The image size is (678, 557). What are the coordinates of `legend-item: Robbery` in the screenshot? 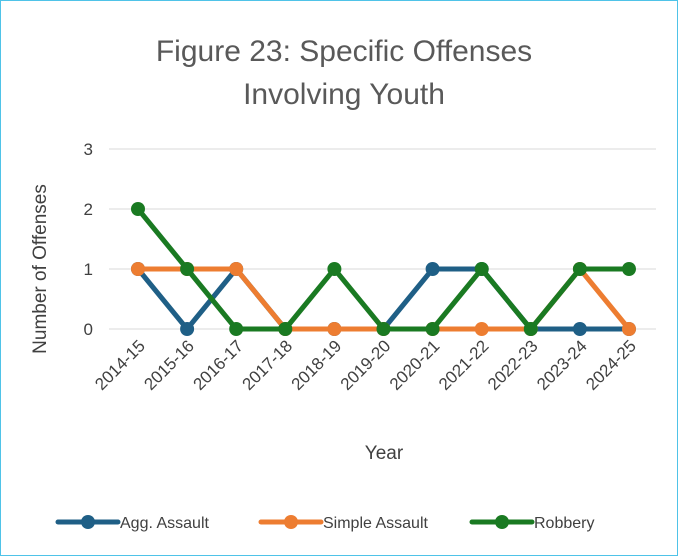 It's located at (531, 523).